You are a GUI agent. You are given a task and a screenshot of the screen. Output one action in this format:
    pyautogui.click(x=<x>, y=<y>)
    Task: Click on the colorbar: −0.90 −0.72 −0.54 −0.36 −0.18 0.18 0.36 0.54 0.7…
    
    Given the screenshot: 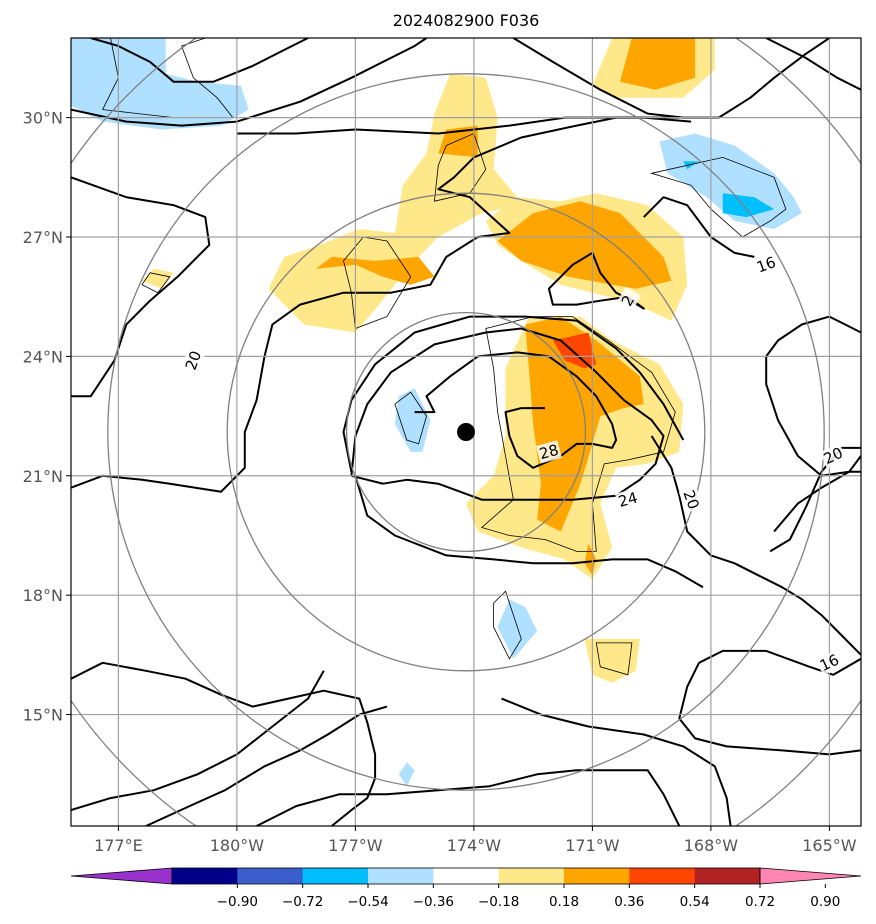 What is the action you would take?
    pyautogui.click(x=466, y=888)
    